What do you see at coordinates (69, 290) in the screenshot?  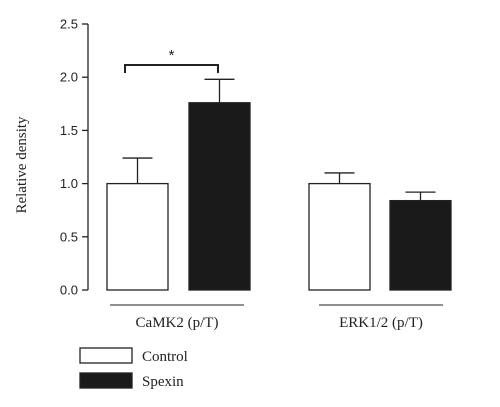 I see `y-tick-label: 0.0` at bounding box center [69, 290].